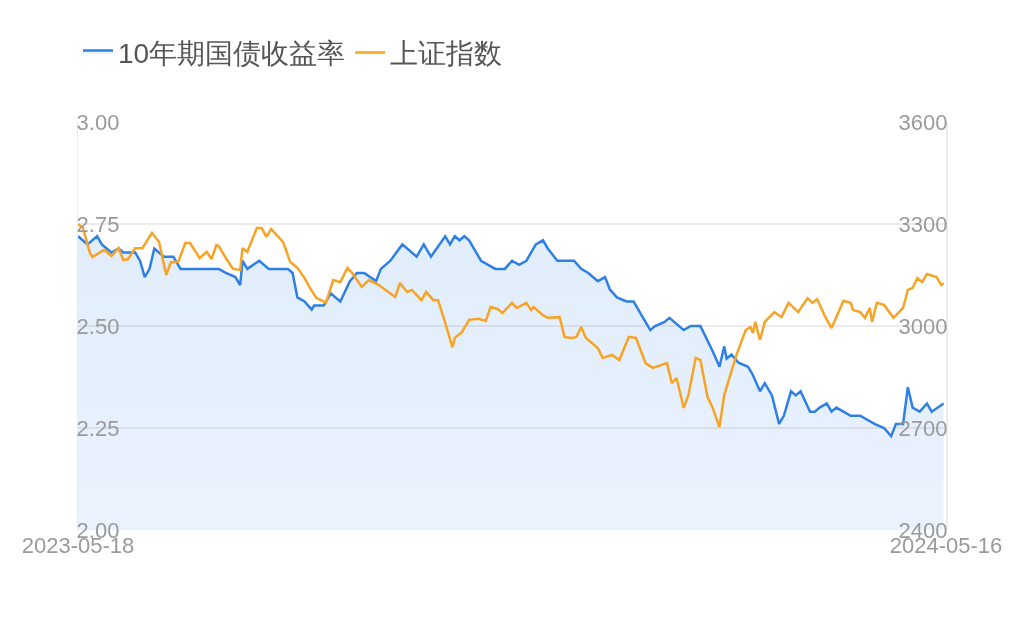 Image resolution: width=1024 pixels, height=618 pixels. What do you see at coordinates (98, 428) in the screenshot?
I see `y-tick-label: 2.25` at bounding box center [98, 428].